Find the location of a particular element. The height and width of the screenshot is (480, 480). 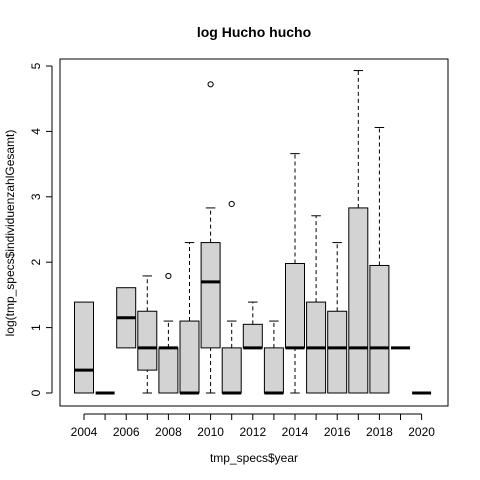

x-tick-label: 2018 is located at coordinates (379, 432).